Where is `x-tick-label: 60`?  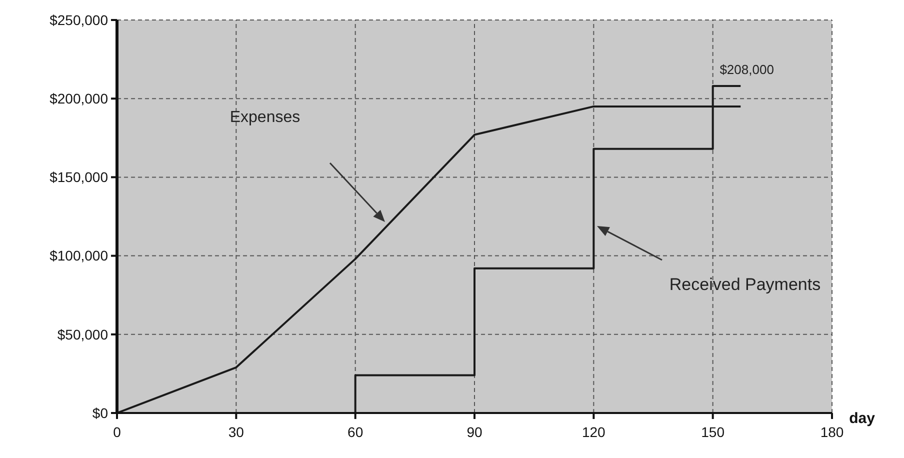 x-tick-label: 60 is located at coordinates (356, 432).